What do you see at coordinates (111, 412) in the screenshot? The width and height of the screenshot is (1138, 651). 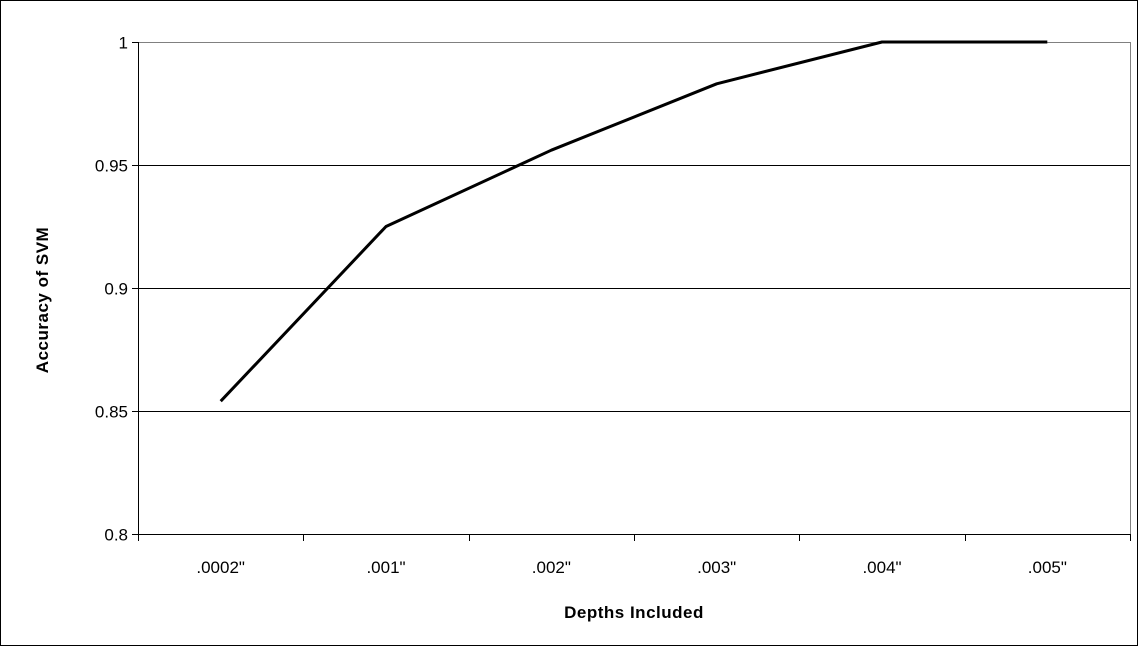 I see `y-tick-label: 0.85` at bounding box center [111, 412].